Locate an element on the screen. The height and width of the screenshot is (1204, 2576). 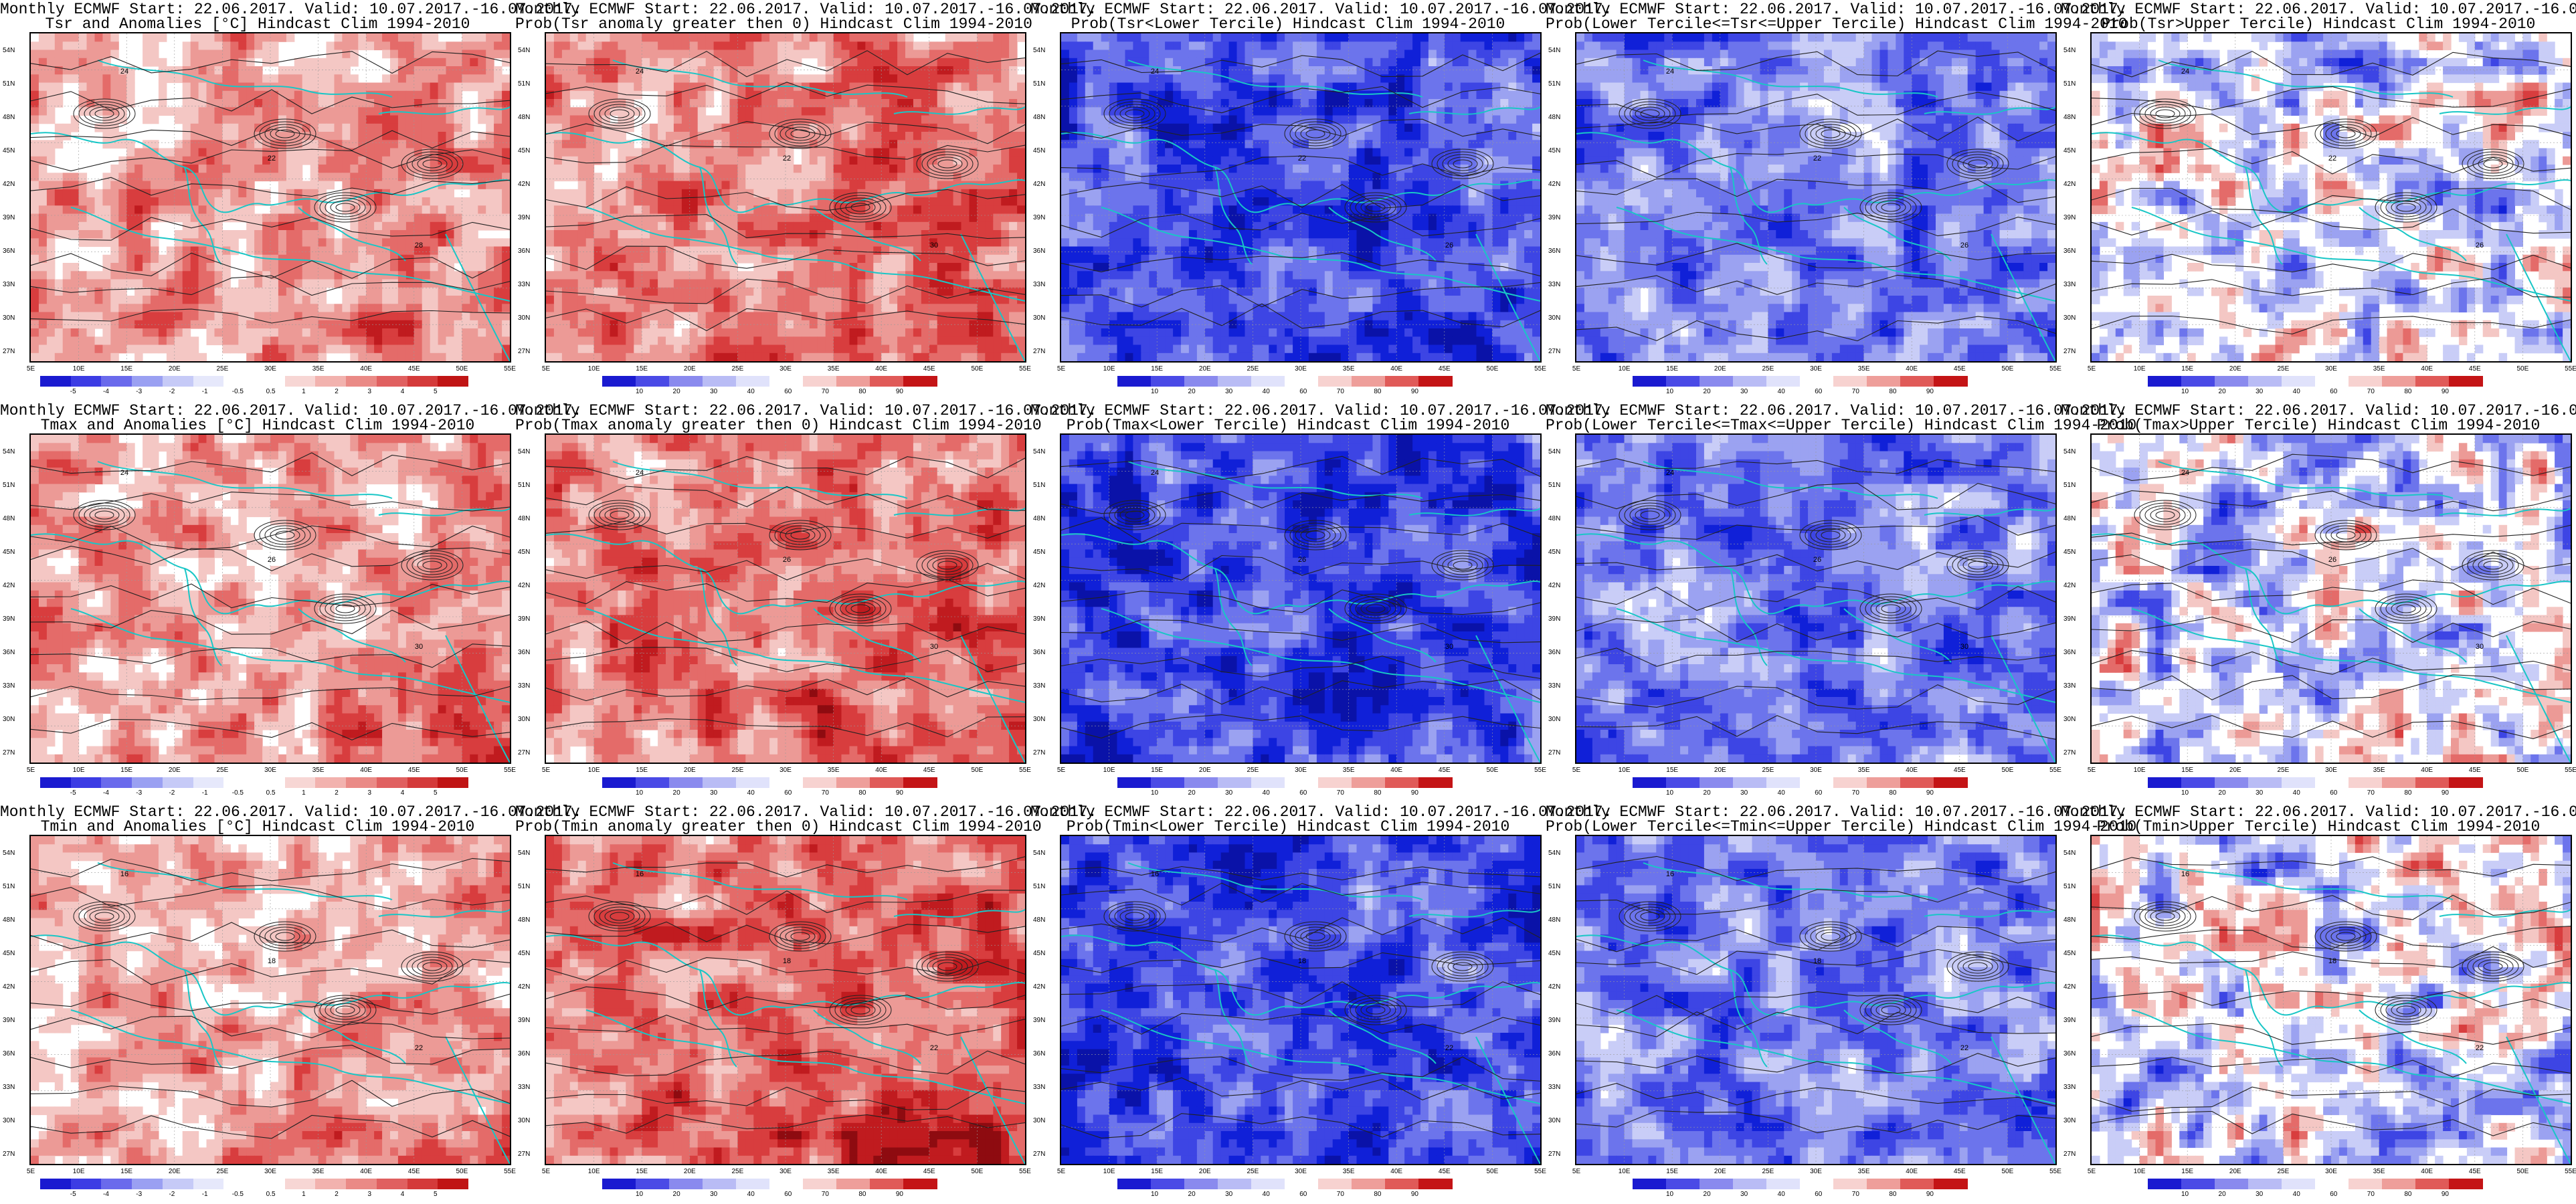
colorbar-tick-label: 20 is located at coordinates (1708, 793).